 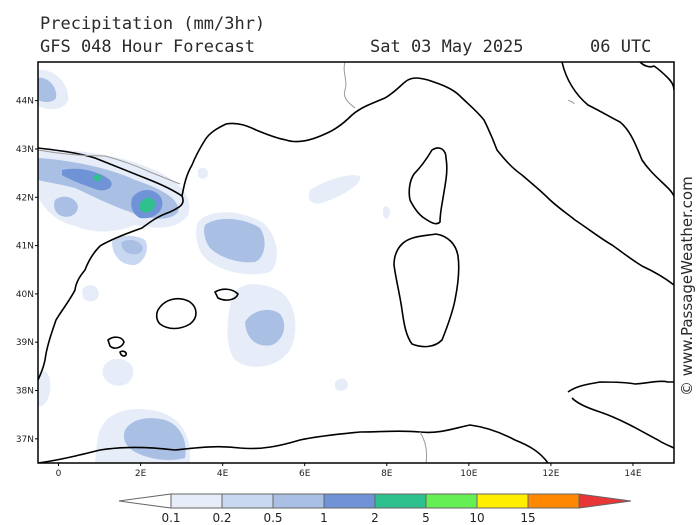 What do you see at coordinates (476, 518) in the screenshot?
I see `scale-label: 10` at bounding box center [476, 518].